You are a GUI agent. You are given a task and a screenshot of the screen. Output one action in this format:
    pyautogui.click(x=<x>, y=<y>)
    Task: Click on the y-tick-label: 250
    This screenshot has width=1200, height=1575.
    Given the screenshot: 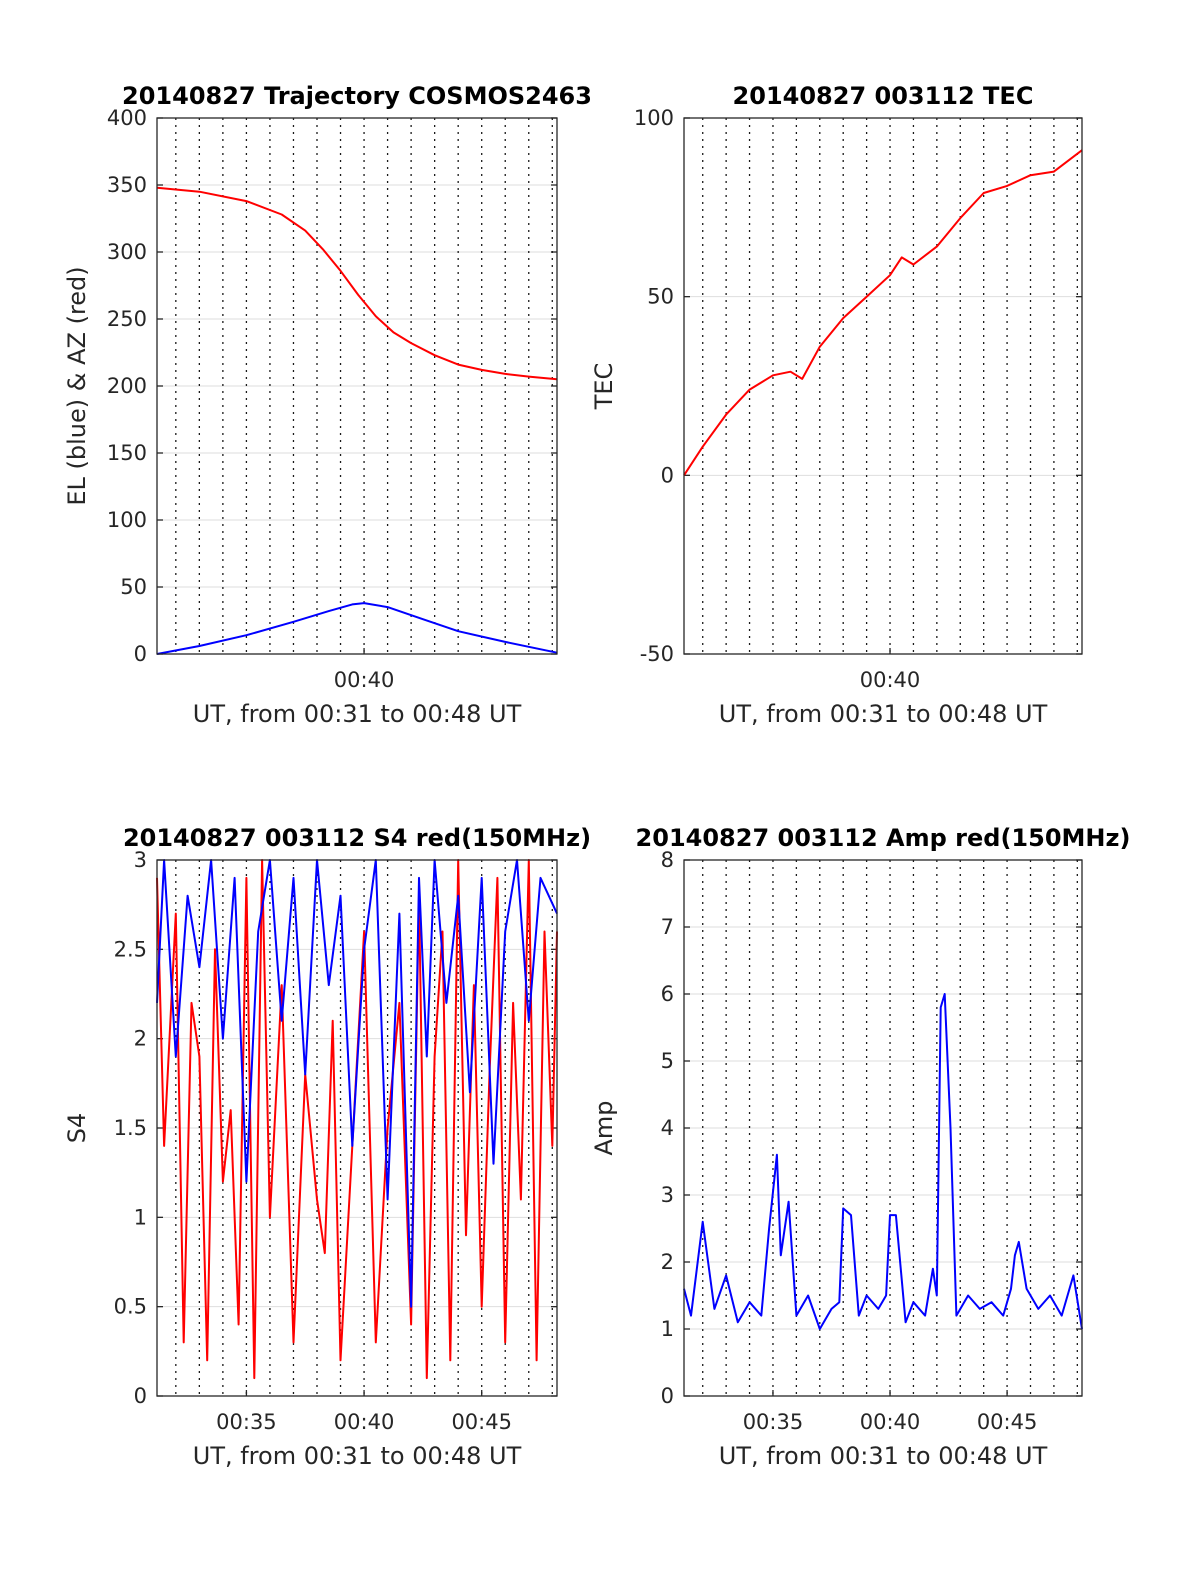 What is the action you would take?
    pyautogui.click(x=127, y=319)
    